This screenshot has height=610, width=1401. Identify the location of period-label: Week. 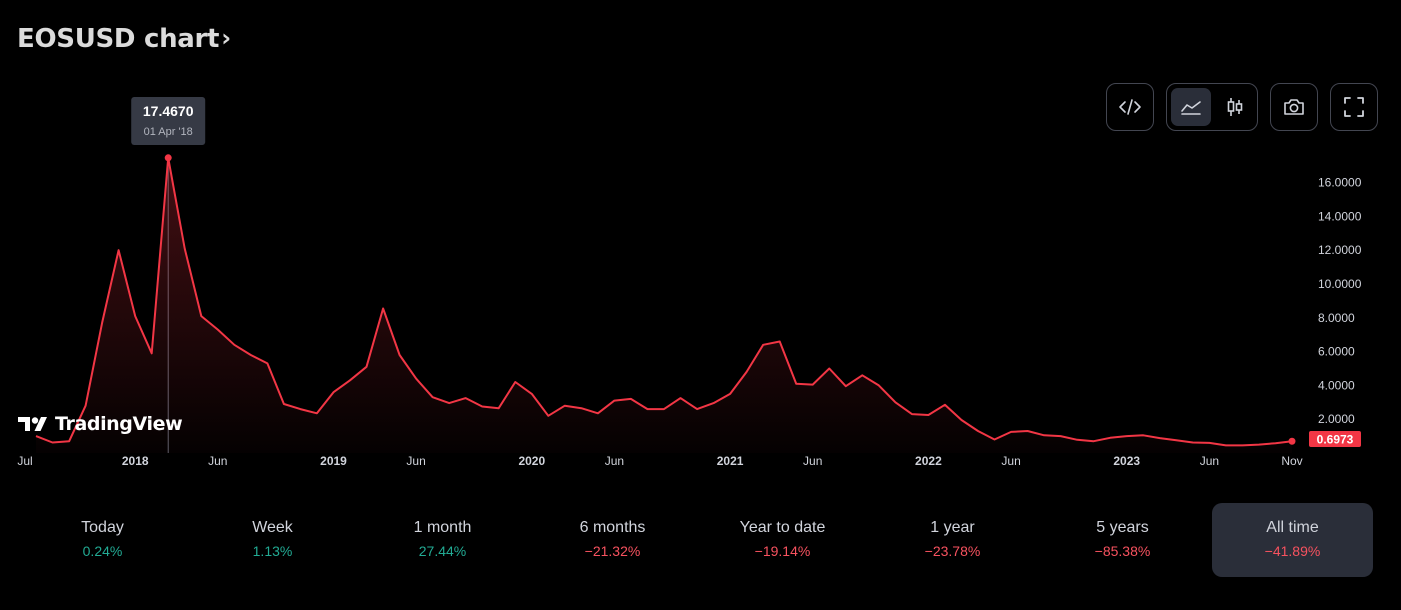
(272, 527).